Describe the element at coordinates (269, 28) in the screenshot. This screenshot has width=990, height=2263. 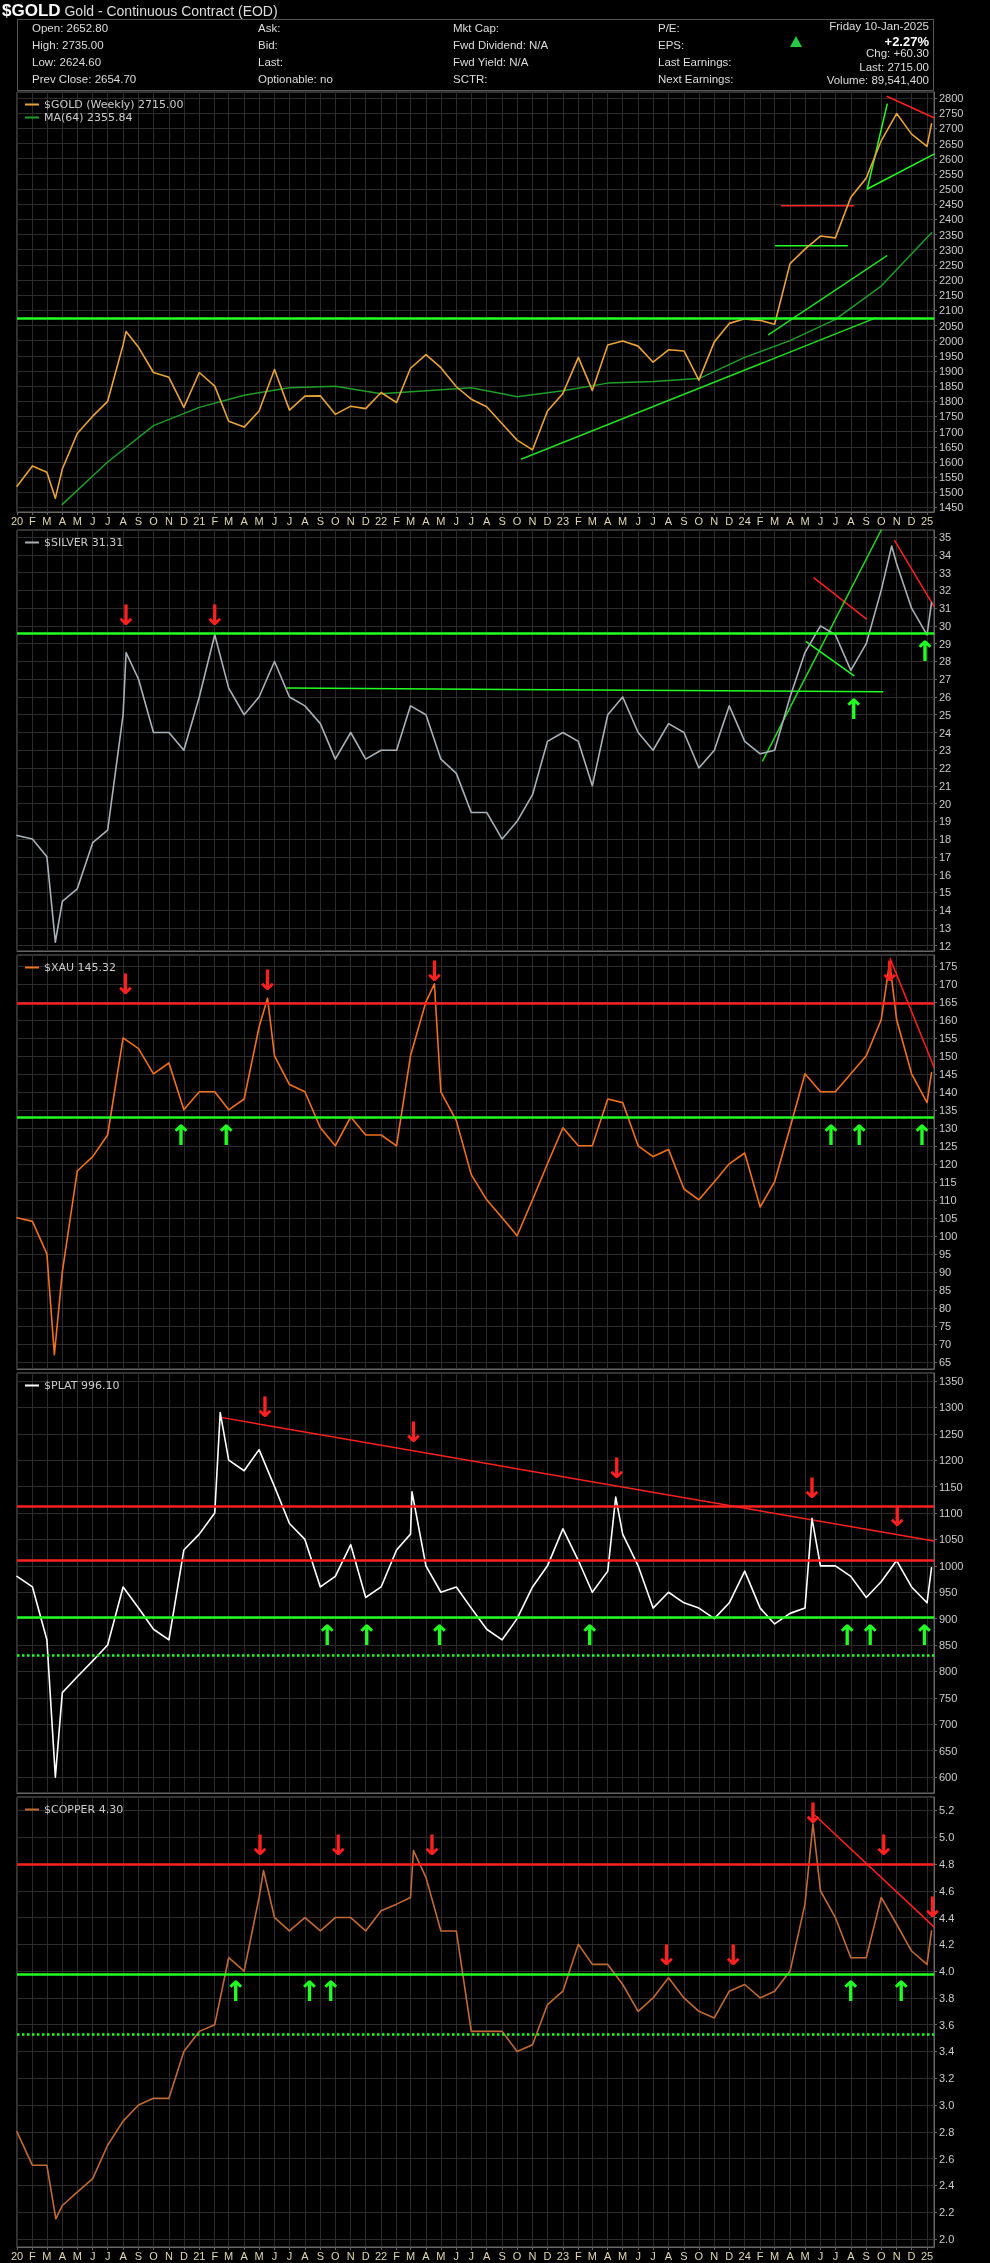
I see `text: Ask:` at that location.